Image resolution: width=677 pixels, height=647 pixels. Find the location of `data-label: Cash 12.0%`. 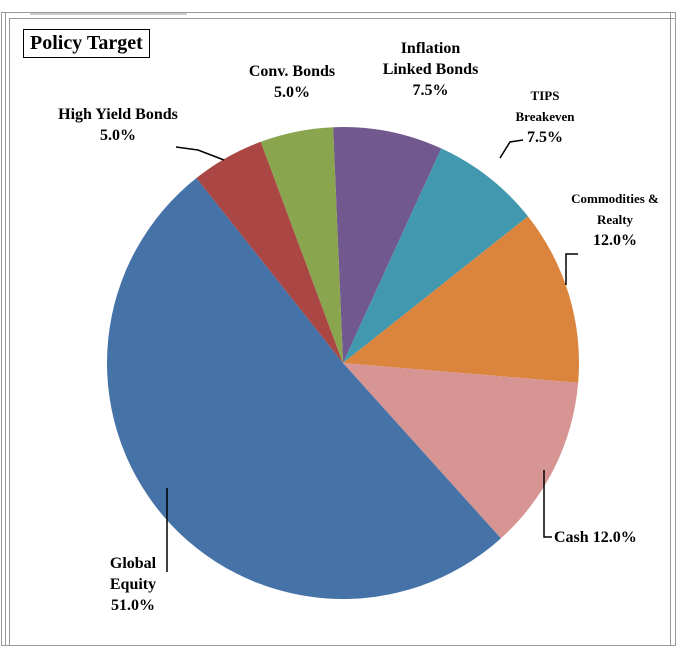

data-label: Cash 12.0% is located at coordinates (595, 537).